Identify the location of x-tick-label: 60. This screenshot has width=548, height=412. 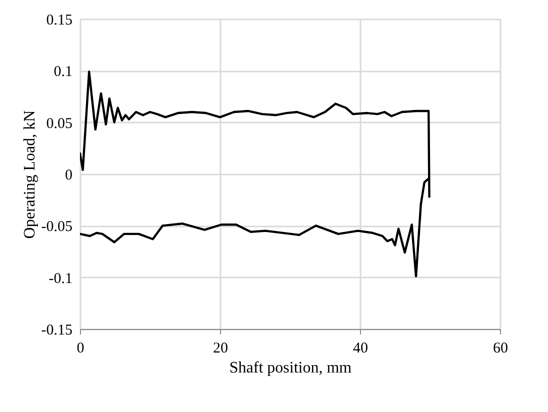
(500, 348).